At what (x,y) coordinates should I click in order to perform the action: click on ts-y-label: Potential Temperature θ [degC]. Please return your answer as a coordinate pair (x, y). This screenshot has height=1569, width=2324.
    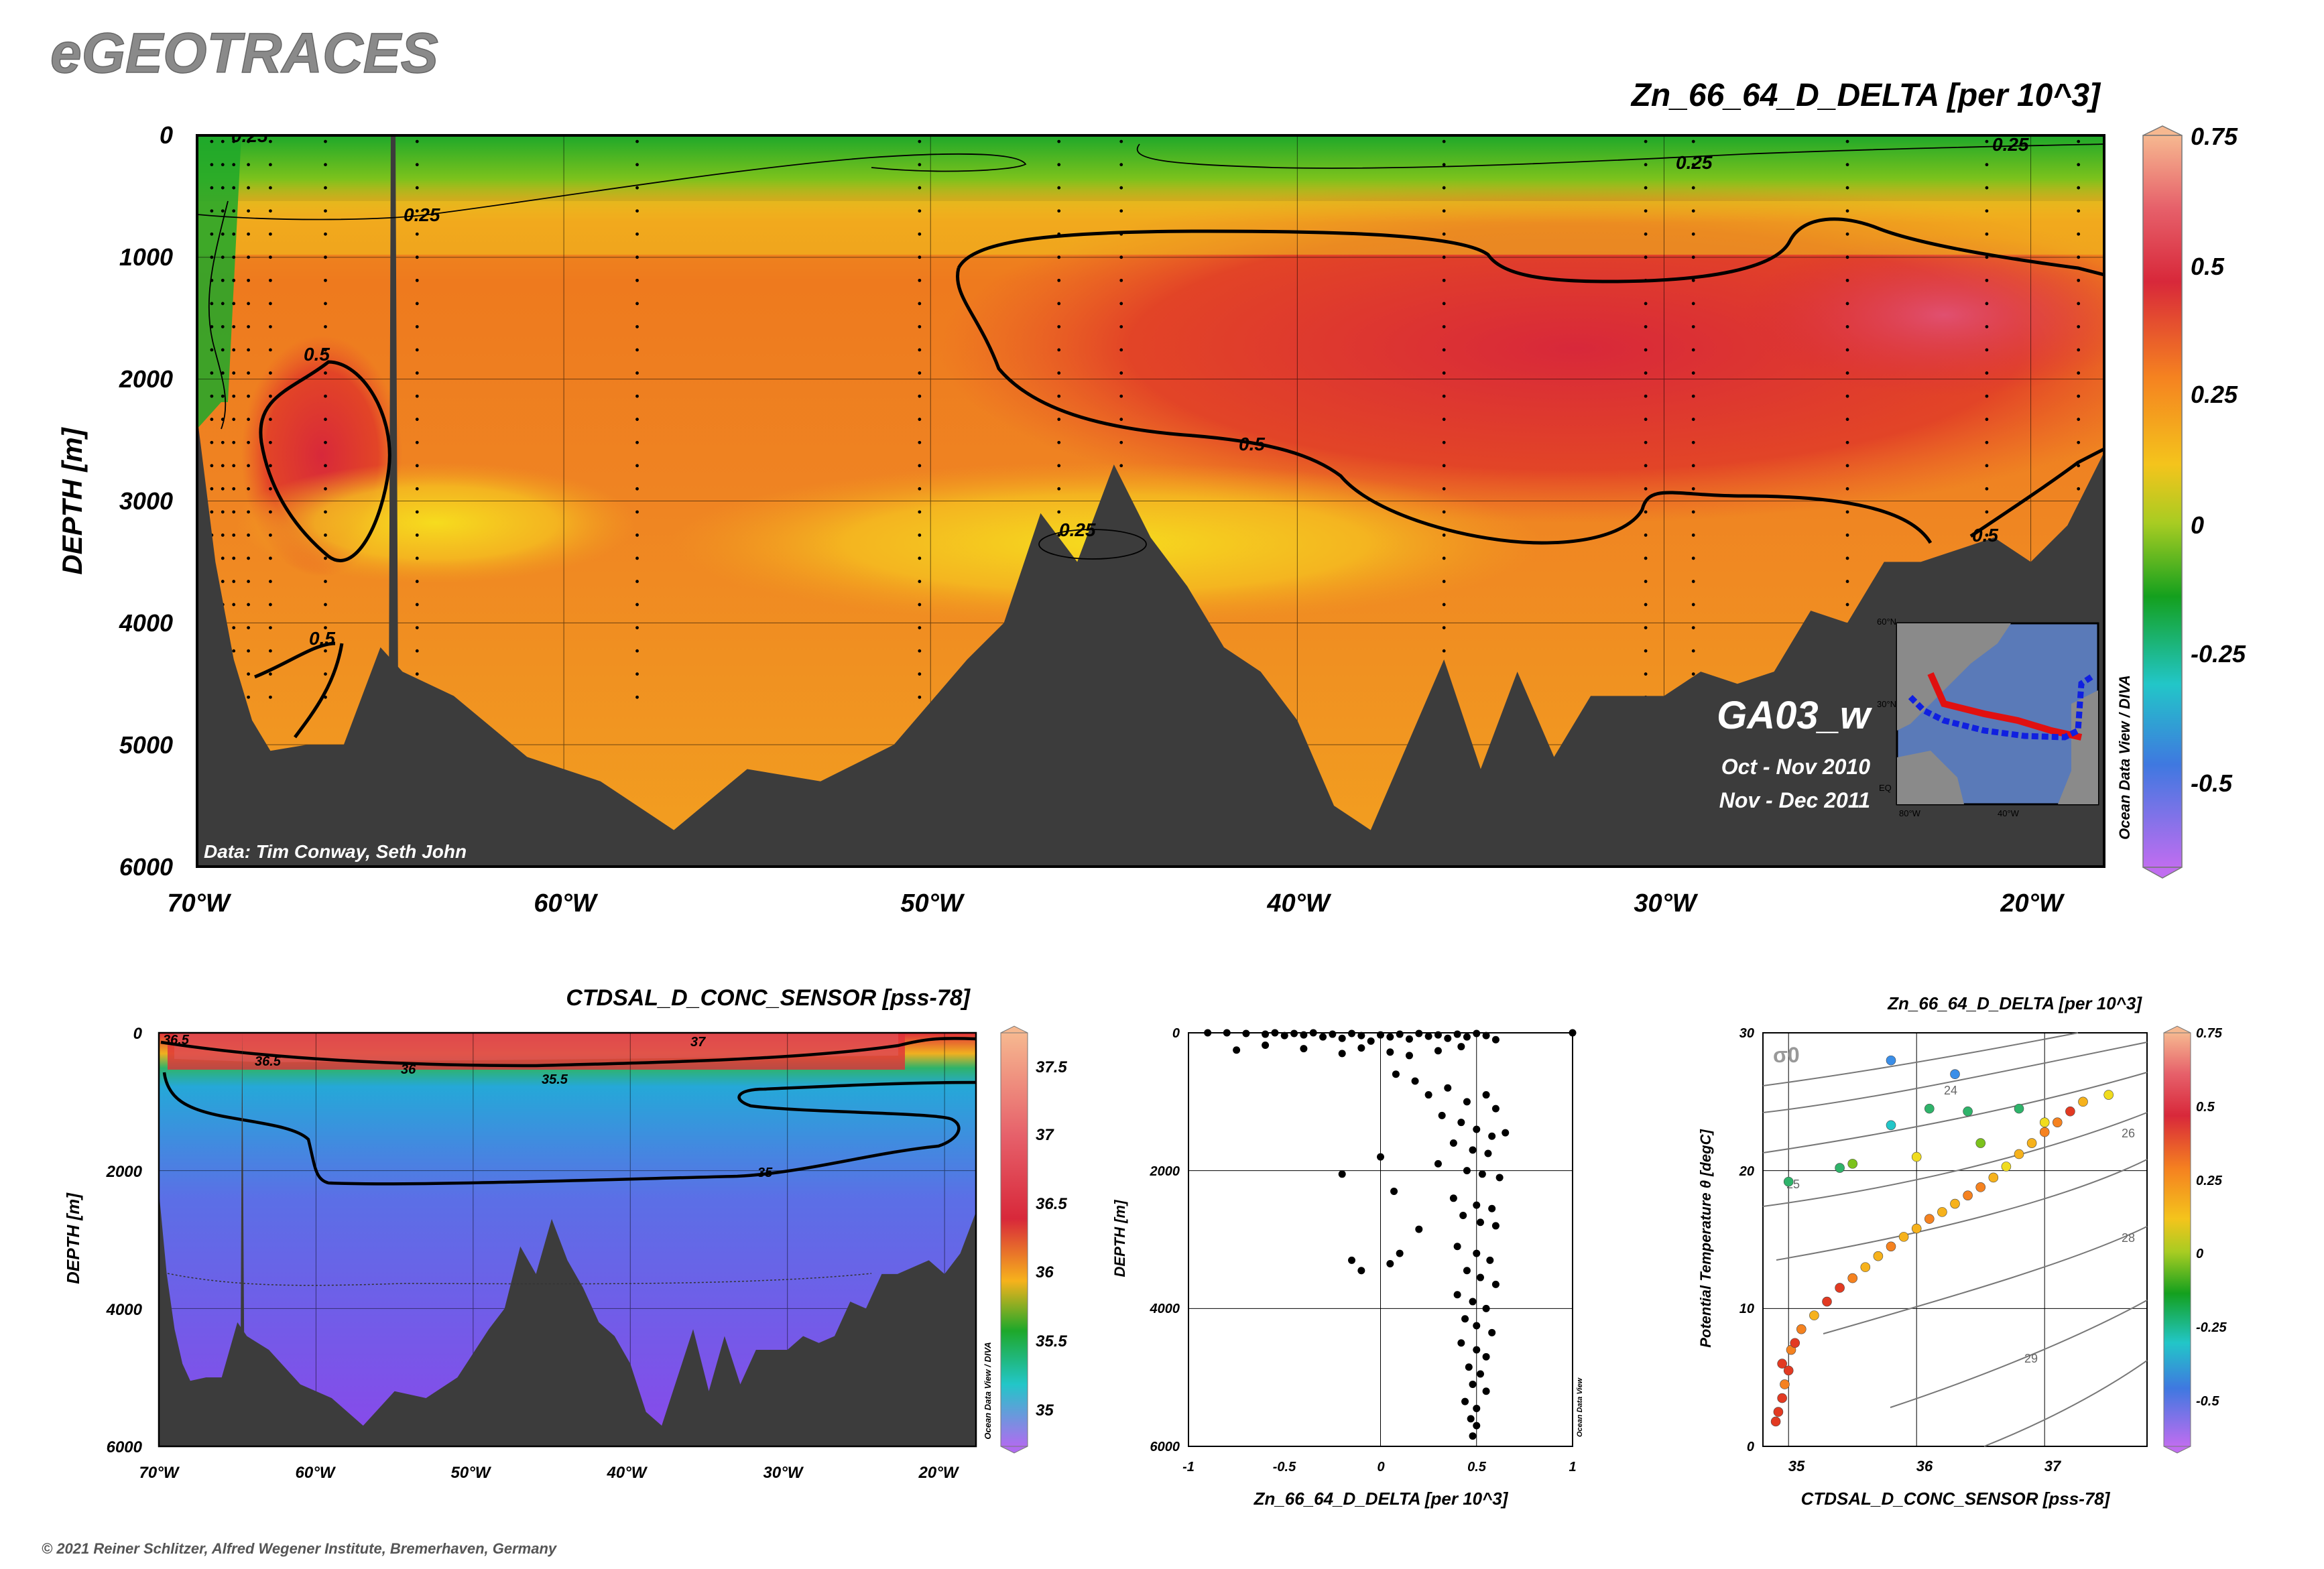
    Looking at the image, I should click on (1705, 1238).